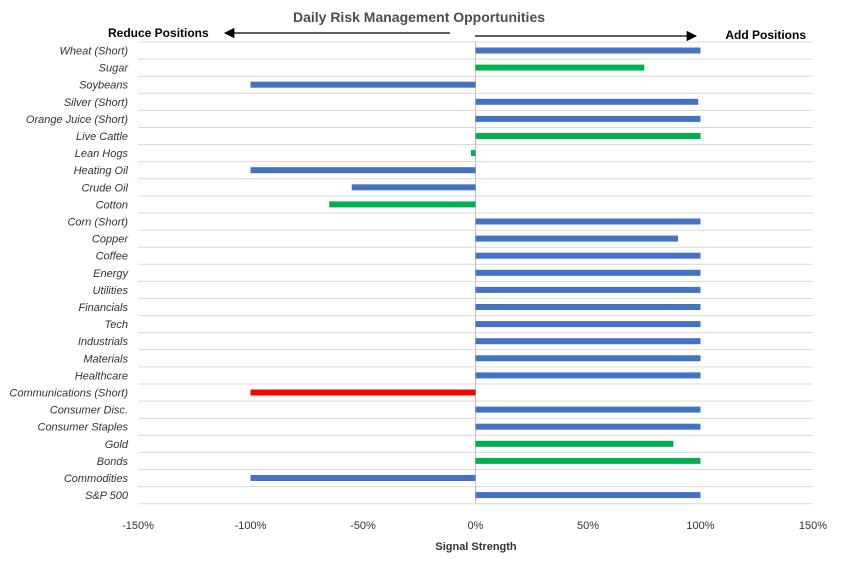  What do you see at coordinates (112, 205) in the screenshot?
I see `category-label: Cotton` at bounding box center [112, 205].